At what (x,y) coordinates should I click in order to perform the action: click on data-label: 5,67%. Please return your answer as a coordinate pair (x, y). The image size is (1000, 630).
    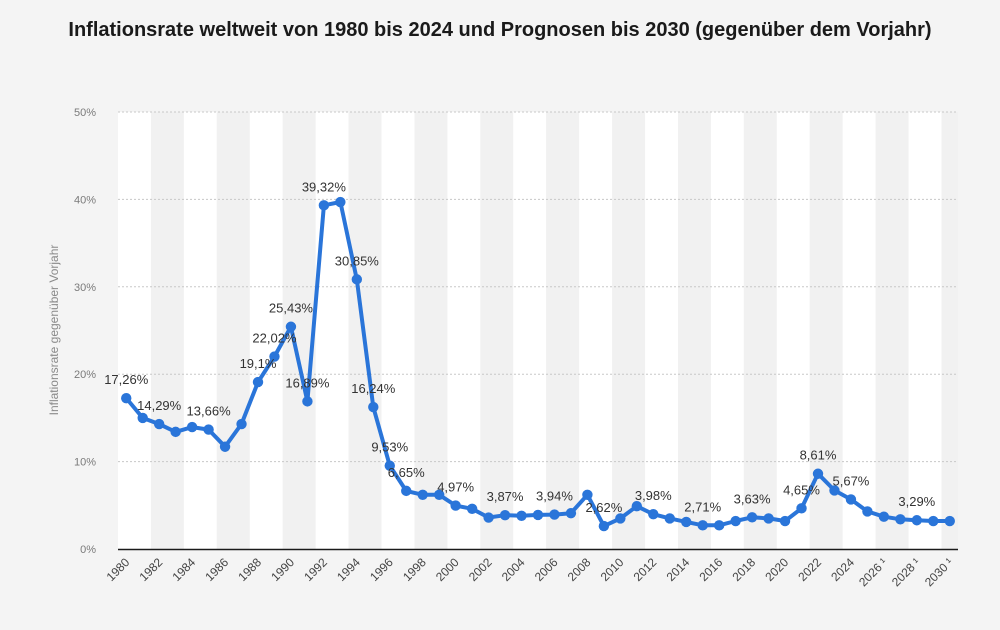
    Looking at the image, I should click on (851, 480).